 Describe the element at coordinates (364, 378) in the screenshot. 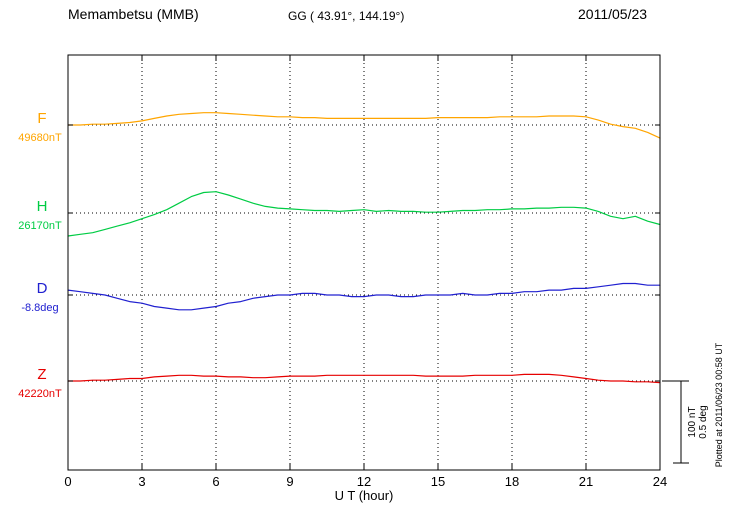

I see `trace-Z` at that location.